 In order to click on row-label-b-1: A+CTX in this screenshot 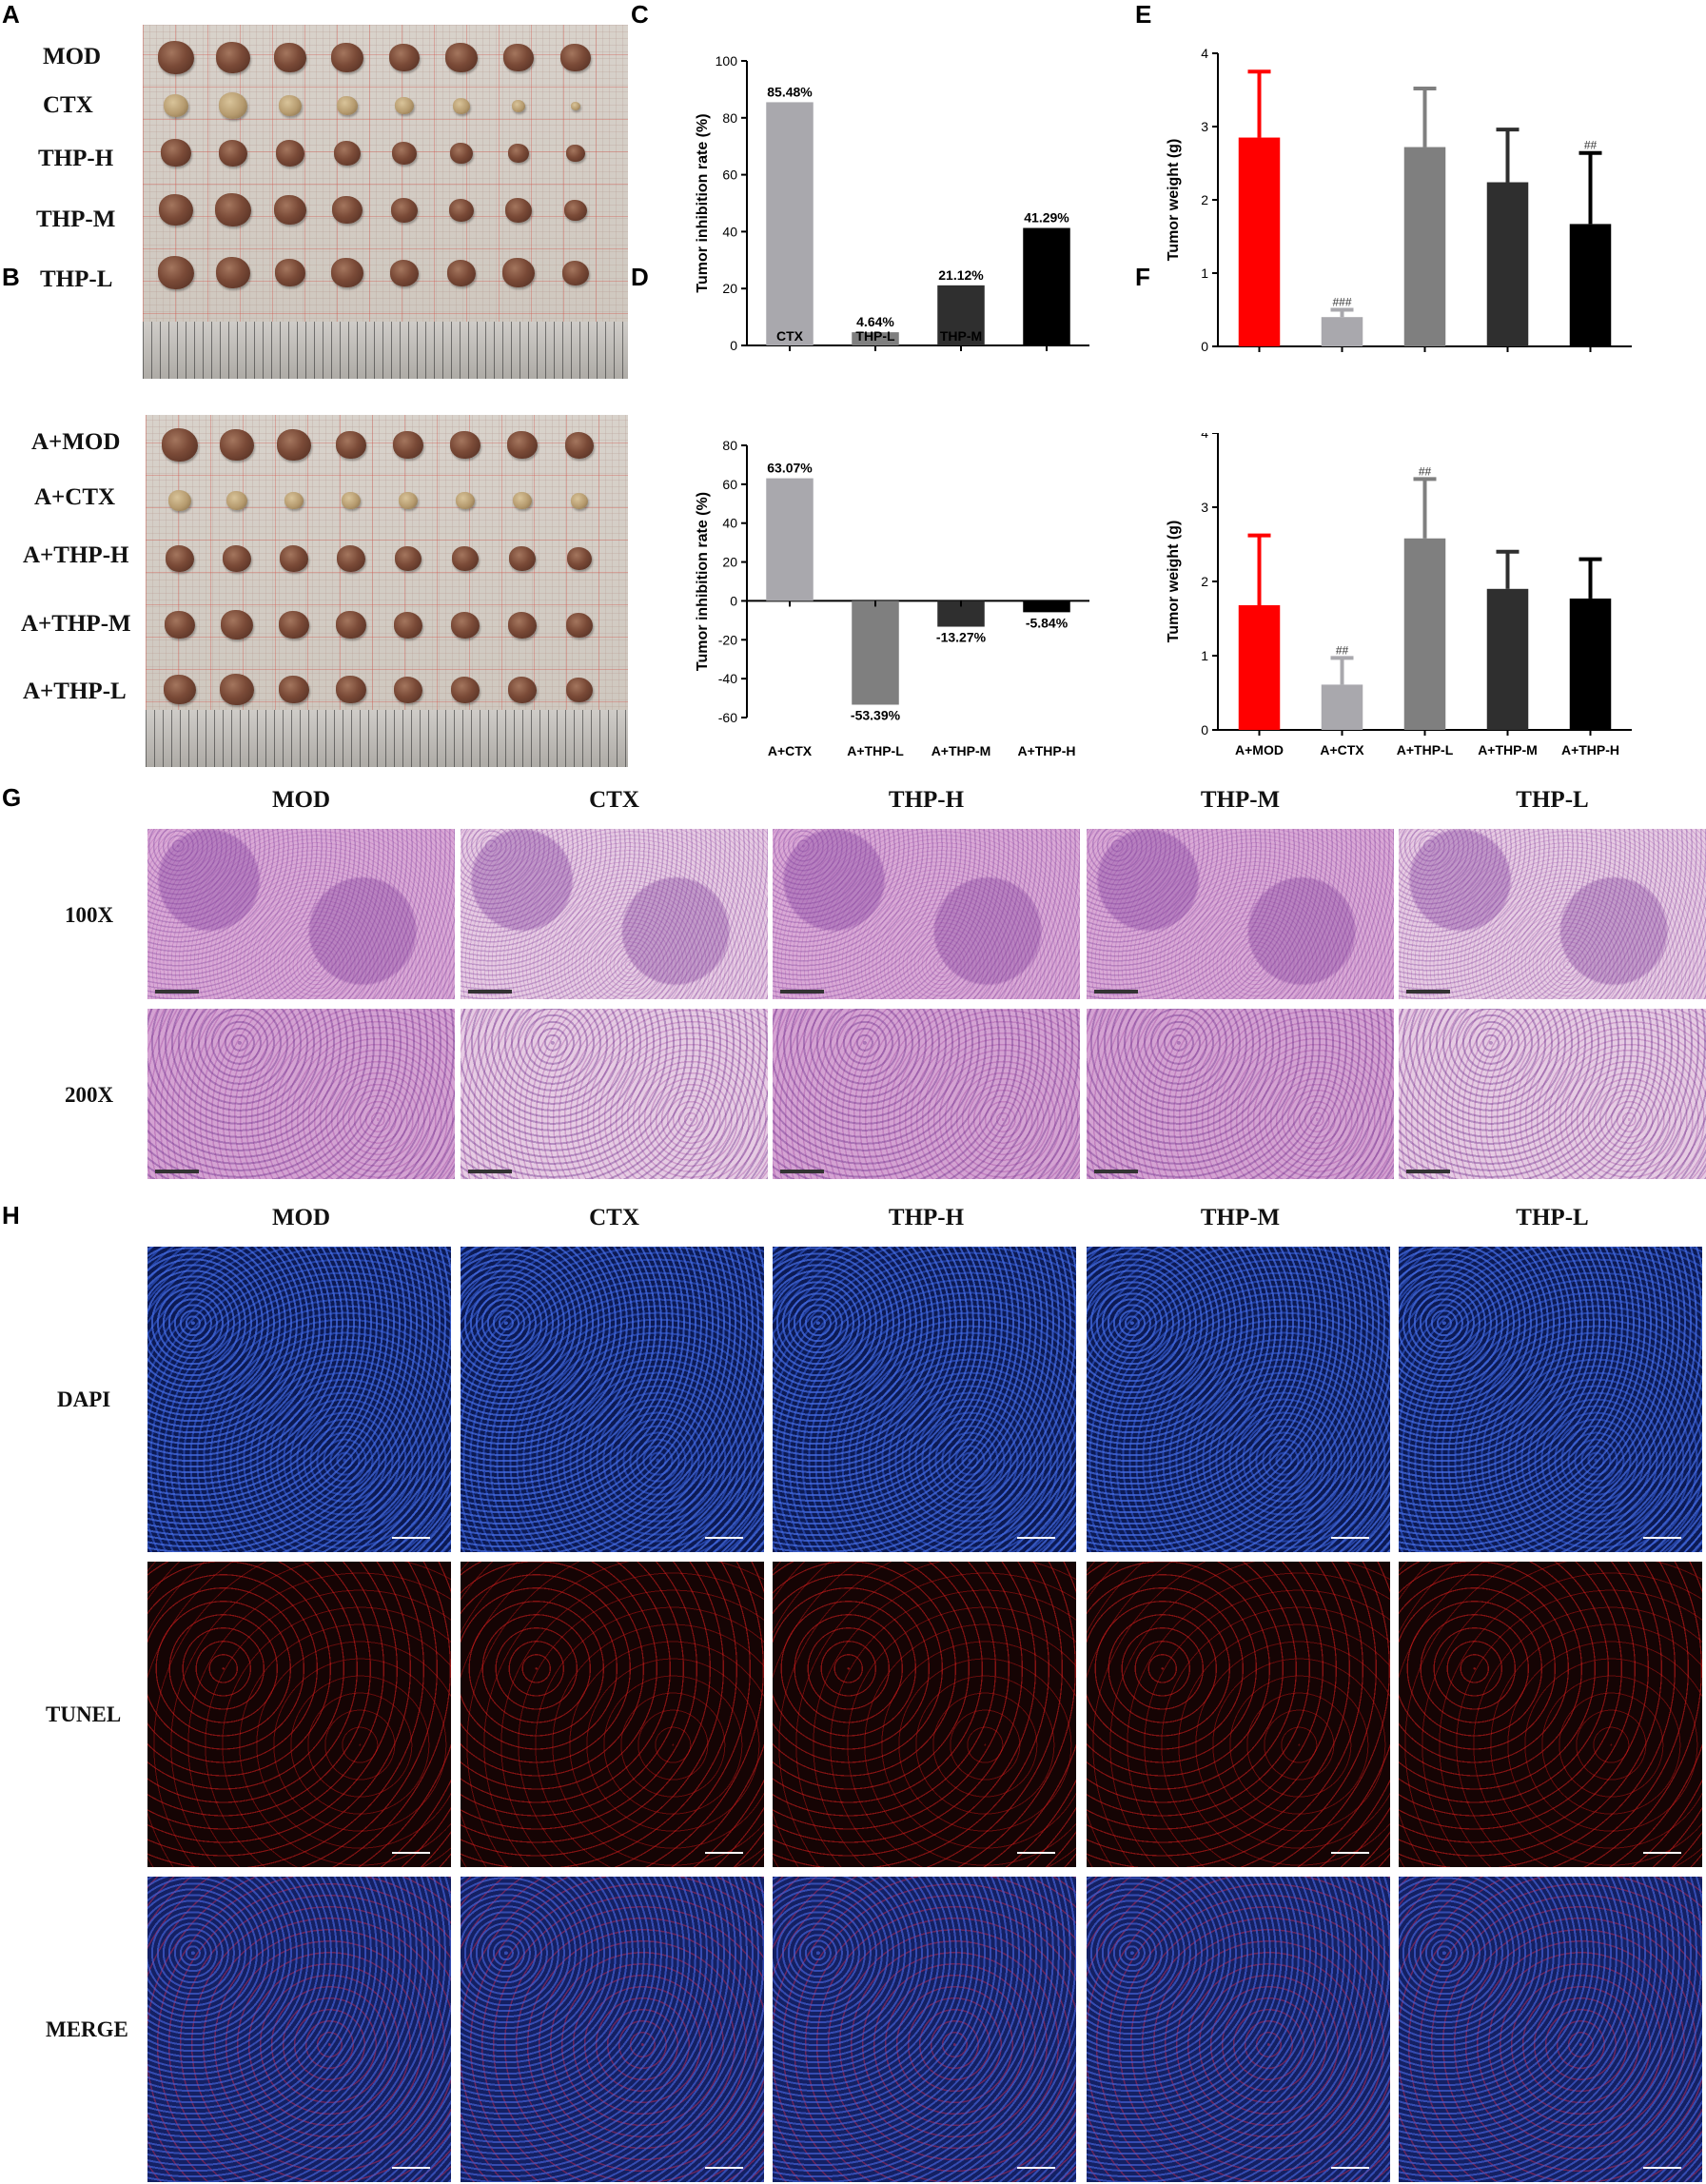, I will do `click(75, 497)`.